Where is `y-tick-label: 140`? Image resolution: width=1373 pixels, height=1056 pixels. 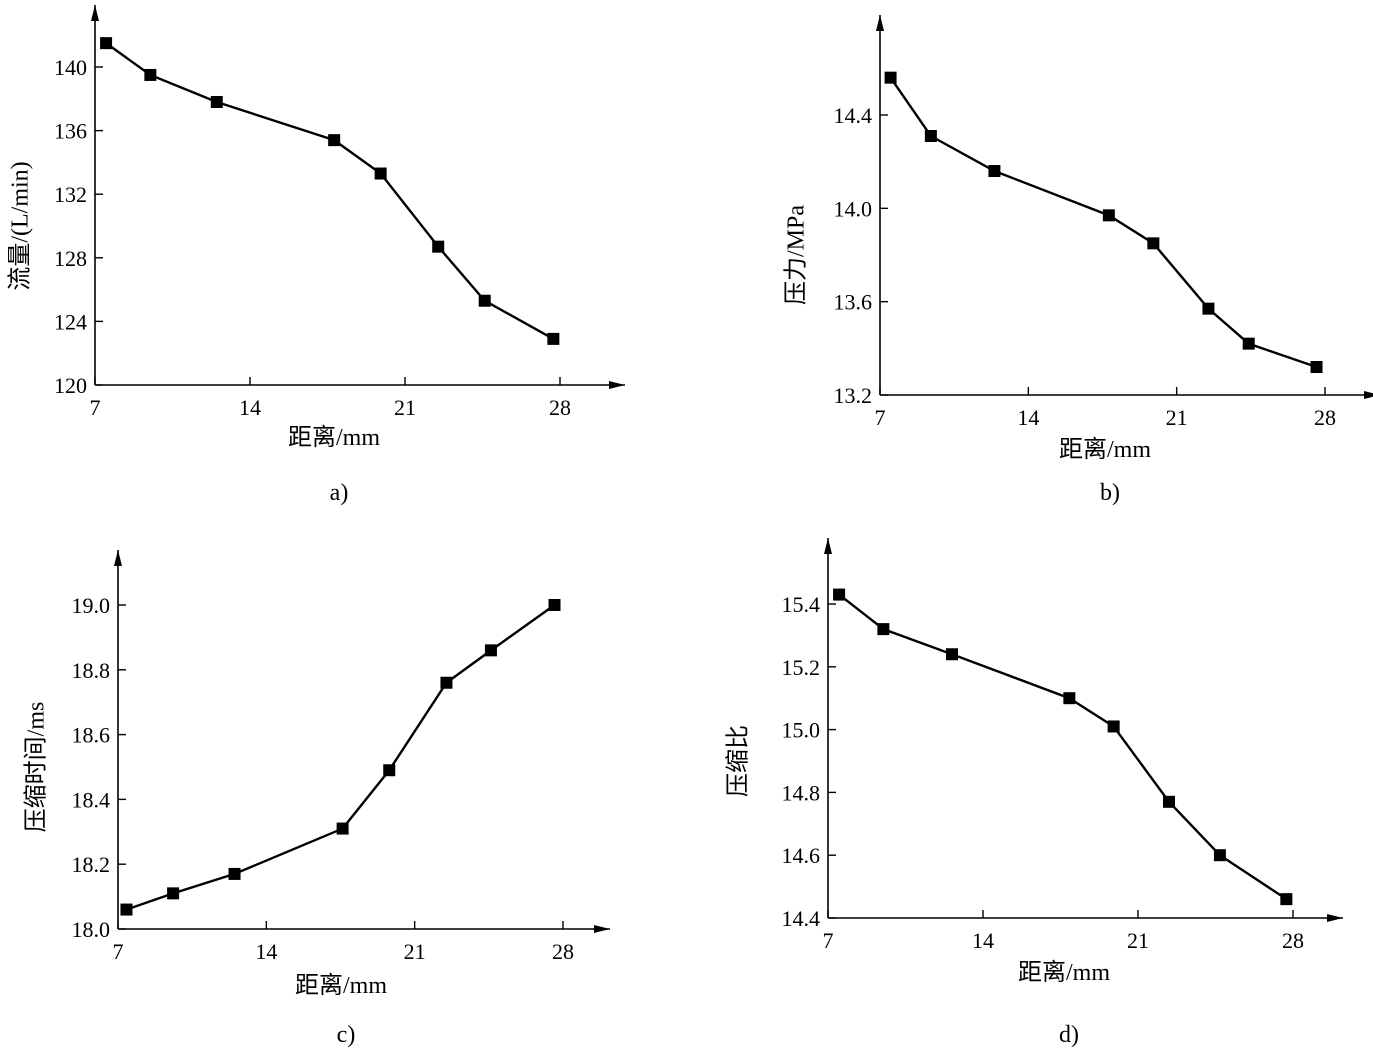
y-tick-label: 140 is located at coordinates (70, 67).